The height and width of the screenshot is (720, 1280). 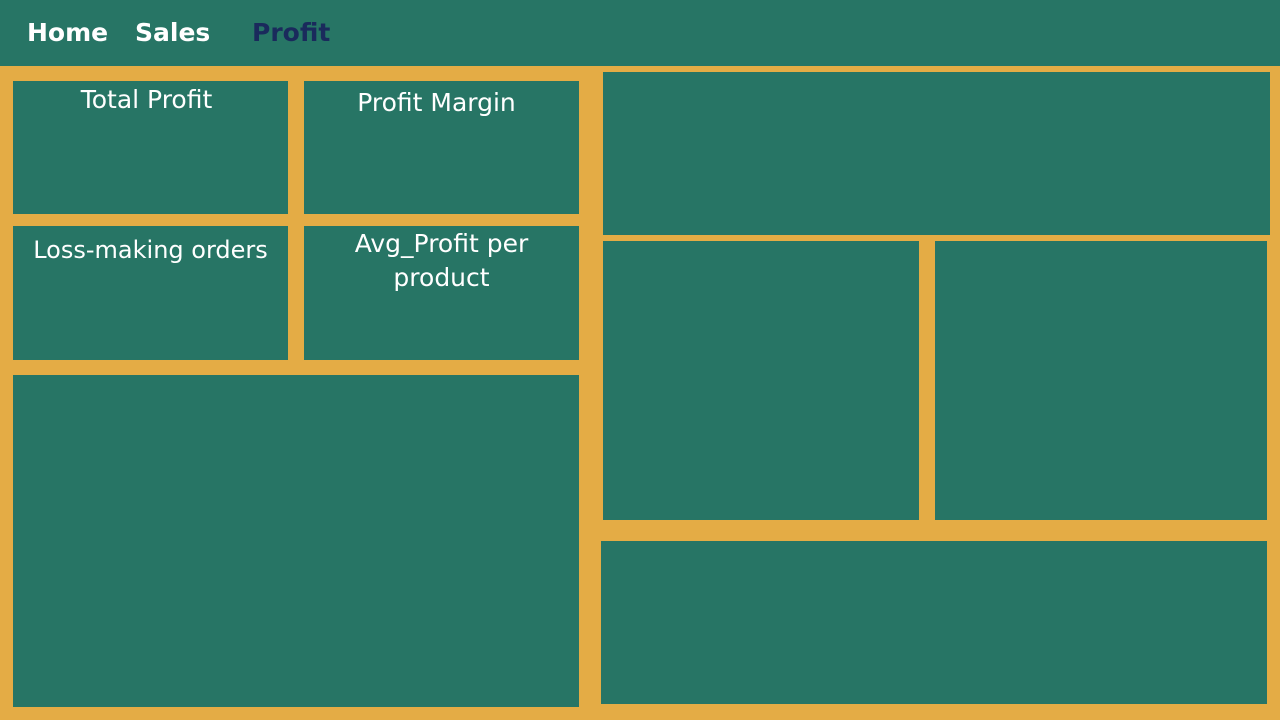 I want to click on chart-panel-middle-left, so click(x=761, y=380).